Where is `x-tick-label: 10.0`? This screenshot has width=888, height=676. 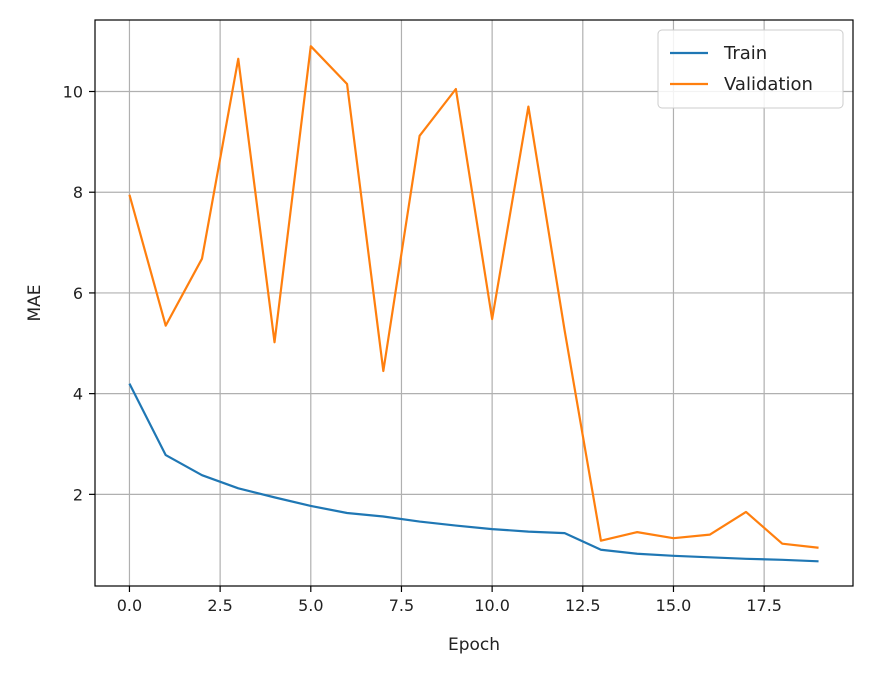
x-tick-label: 10.0 is located at coordinates (492, 605).